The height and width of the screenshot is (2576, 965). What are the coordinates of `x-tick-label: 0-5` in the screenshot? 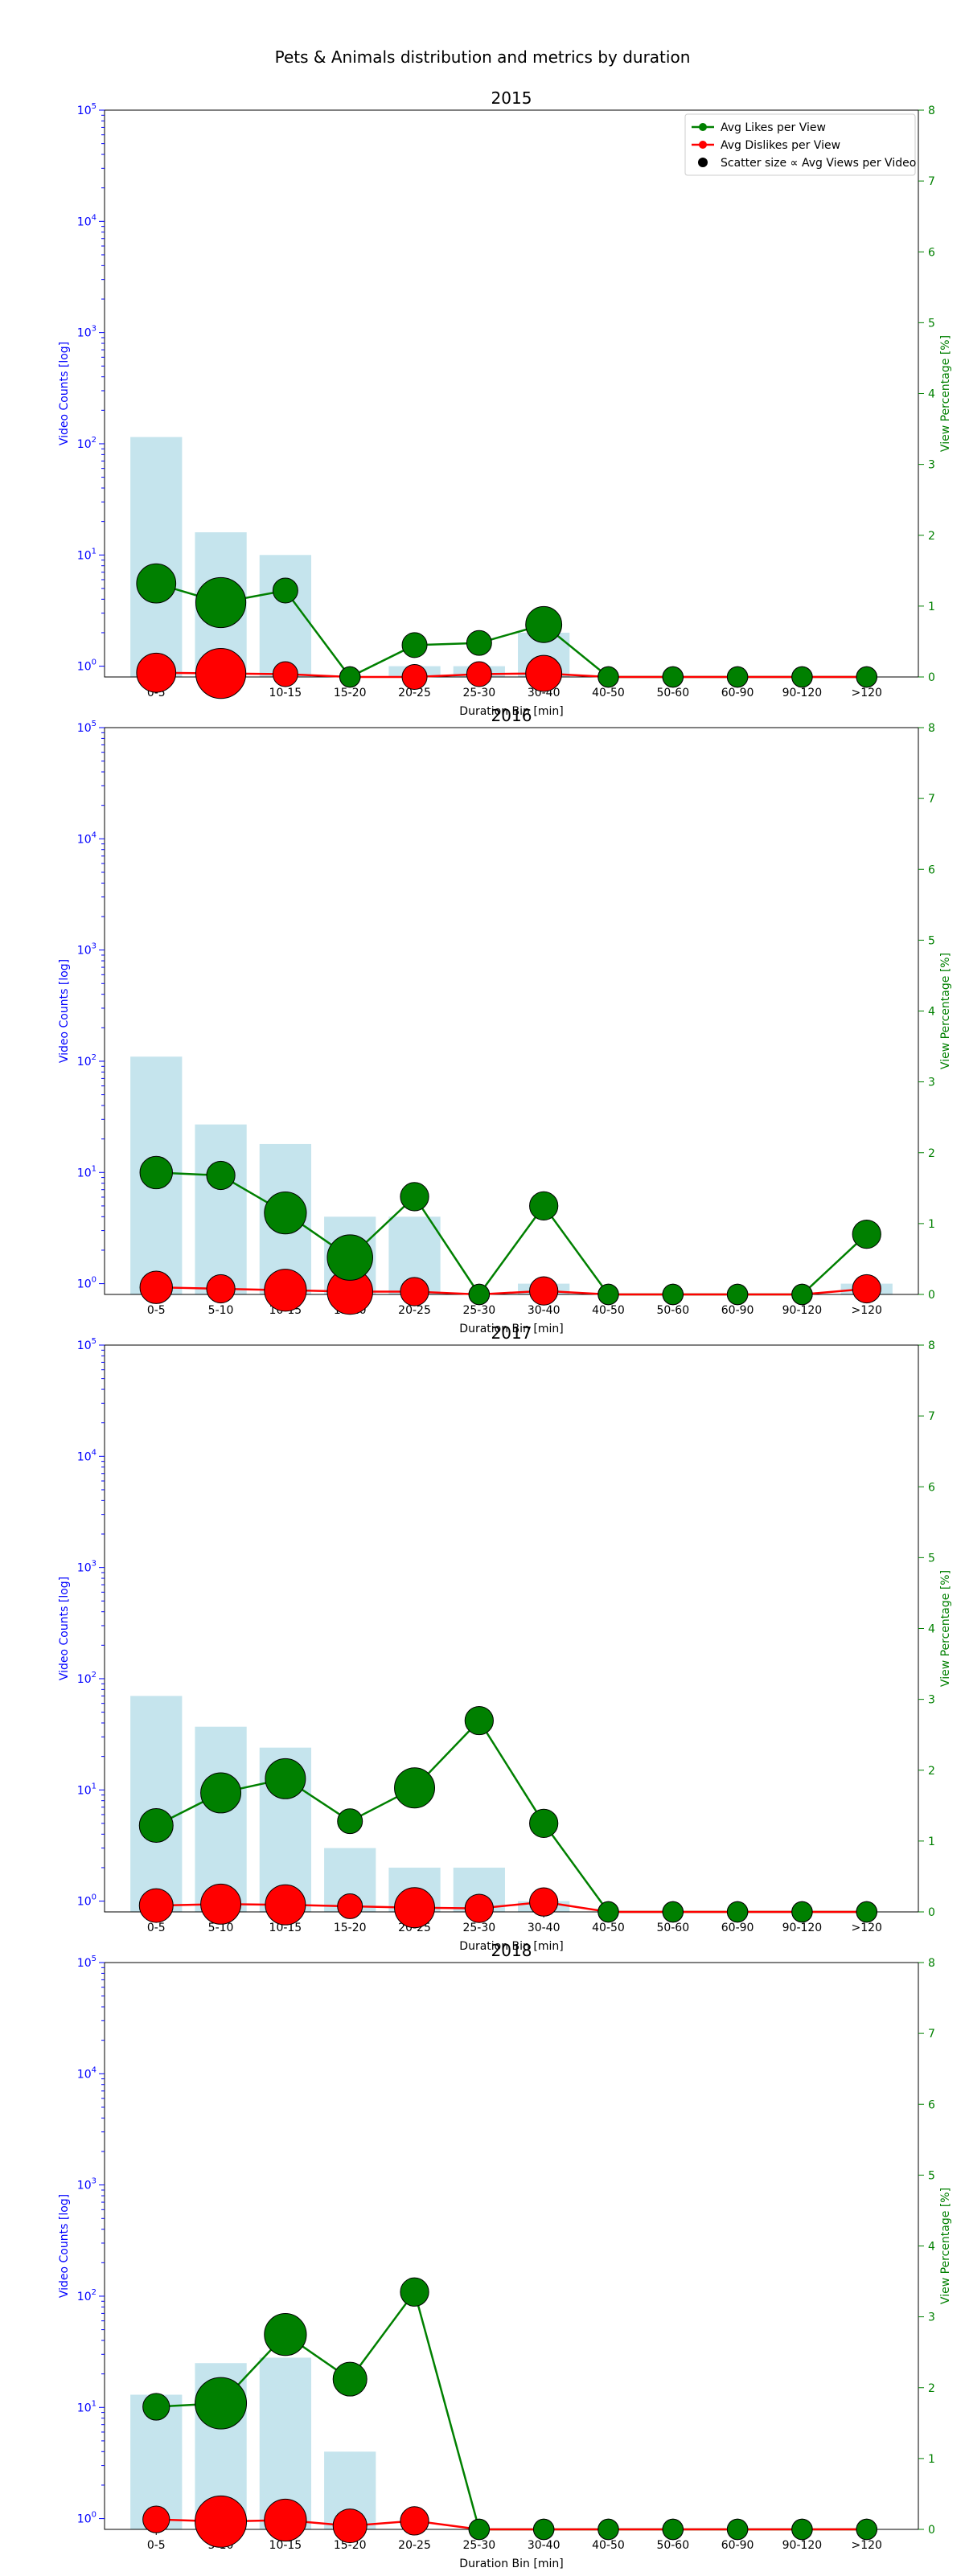 It's located at (156, 2545).